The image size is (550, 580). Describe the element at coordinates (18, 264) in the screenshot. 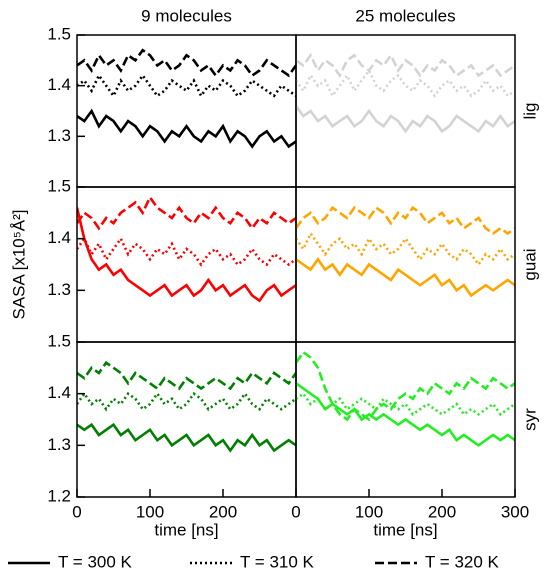

I see `y-axis-label: SASA [x10⁵Å²]` at that location.